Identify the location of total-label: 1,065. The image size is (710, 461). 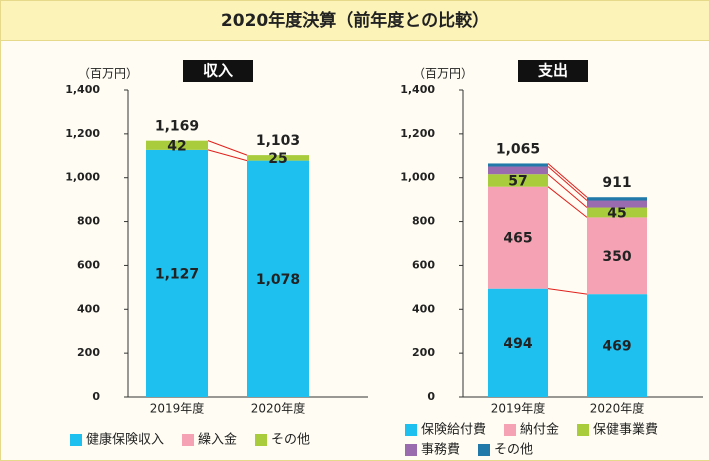
(518, 149).